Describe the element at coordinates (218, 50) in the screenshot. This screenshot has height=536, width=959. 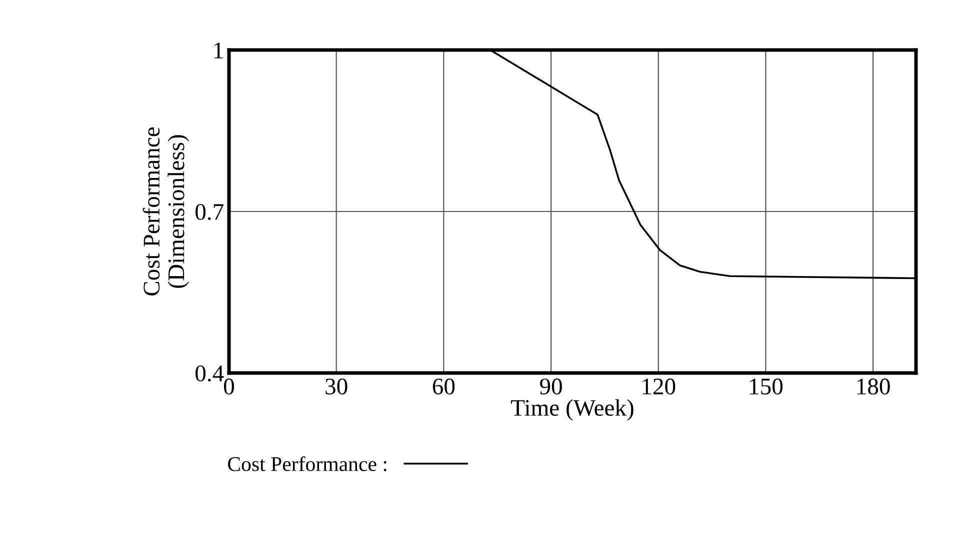
I see `y-tick-label: 1` at that location.